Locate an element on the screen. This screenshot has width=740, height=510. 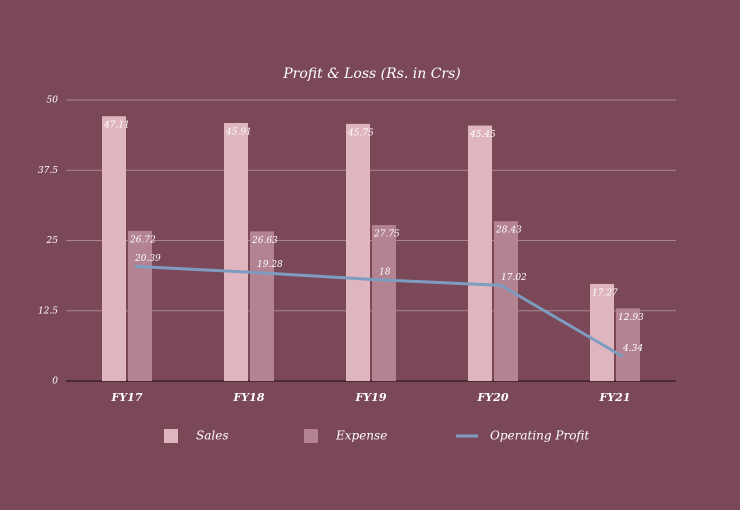
y-tick-label: 50 is located at coordinates (53, 101).